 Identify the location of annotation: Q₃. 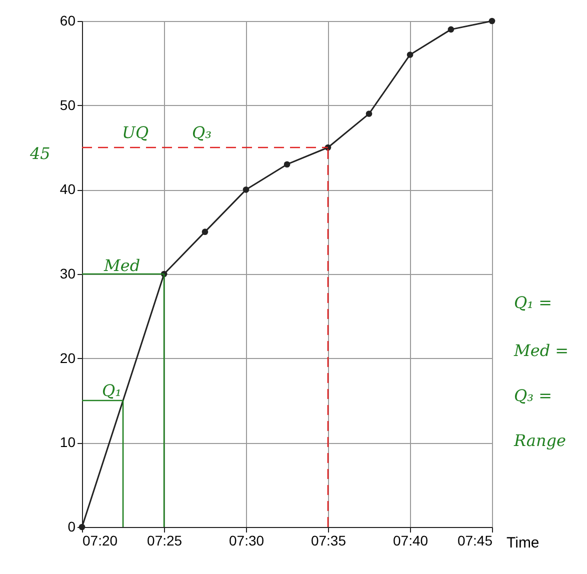
(202, 132).